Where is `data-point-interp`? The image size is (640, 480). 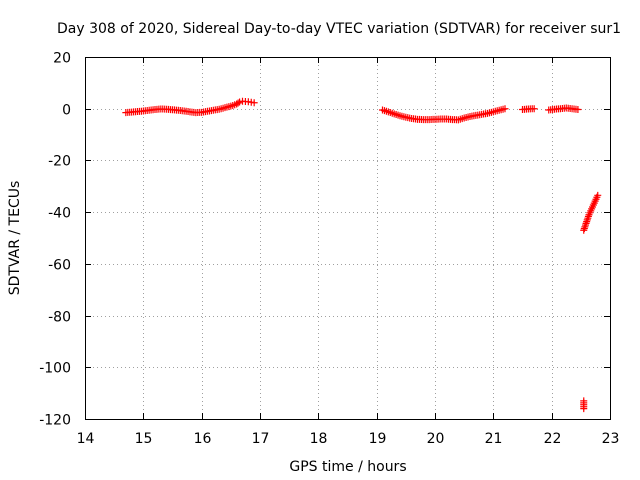 data-point-interp is located at coordinates (238, 103).